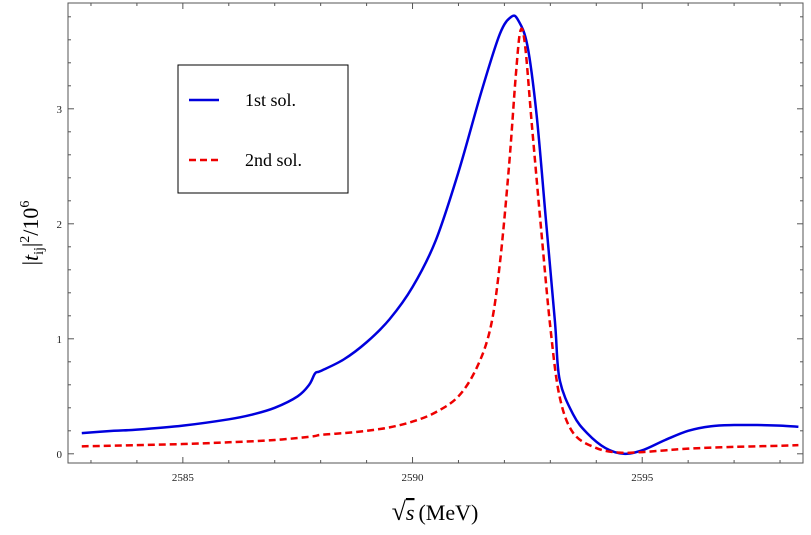 Image resolution: width=811 pixels, height=535 pixels. I want to click on x-axis-title-symbol: s, so click(410, 512).